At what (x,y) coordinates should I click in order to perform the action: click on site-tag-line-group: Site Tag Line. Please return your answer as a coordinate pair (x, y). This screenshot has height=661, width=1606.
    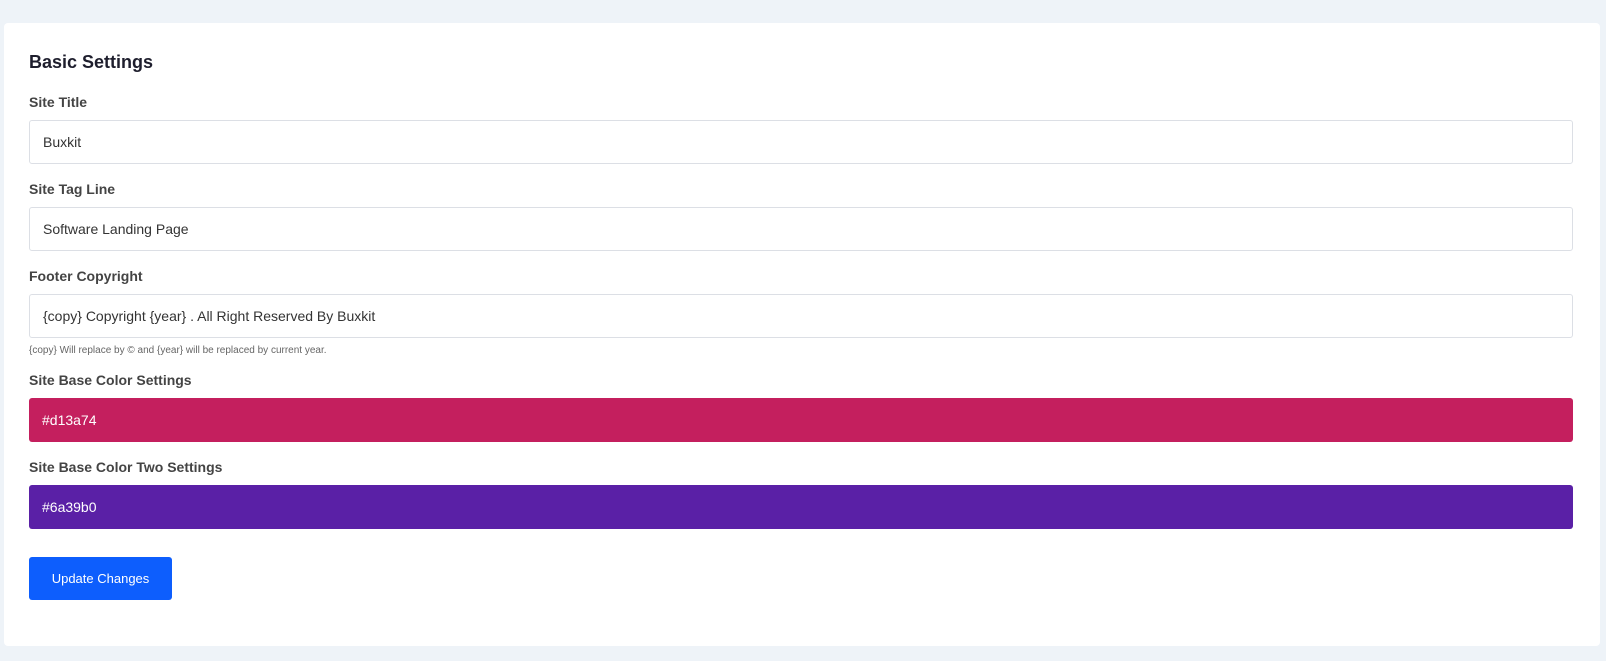
    Looking at the image, I should click on (802, 215).